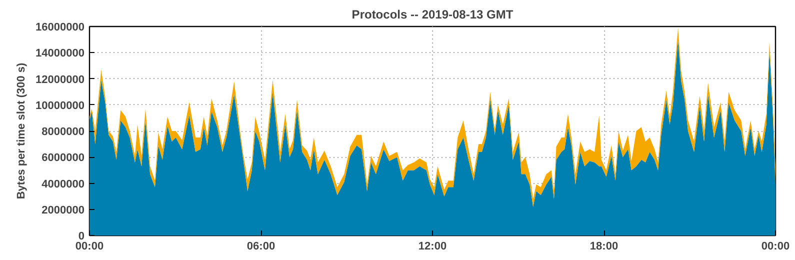  What do you see at coordinates (433, 15) in the screenshot?
I see `chart-title: Protocols -- 2019-08-13 GMT` at bounding box center [433, 15].